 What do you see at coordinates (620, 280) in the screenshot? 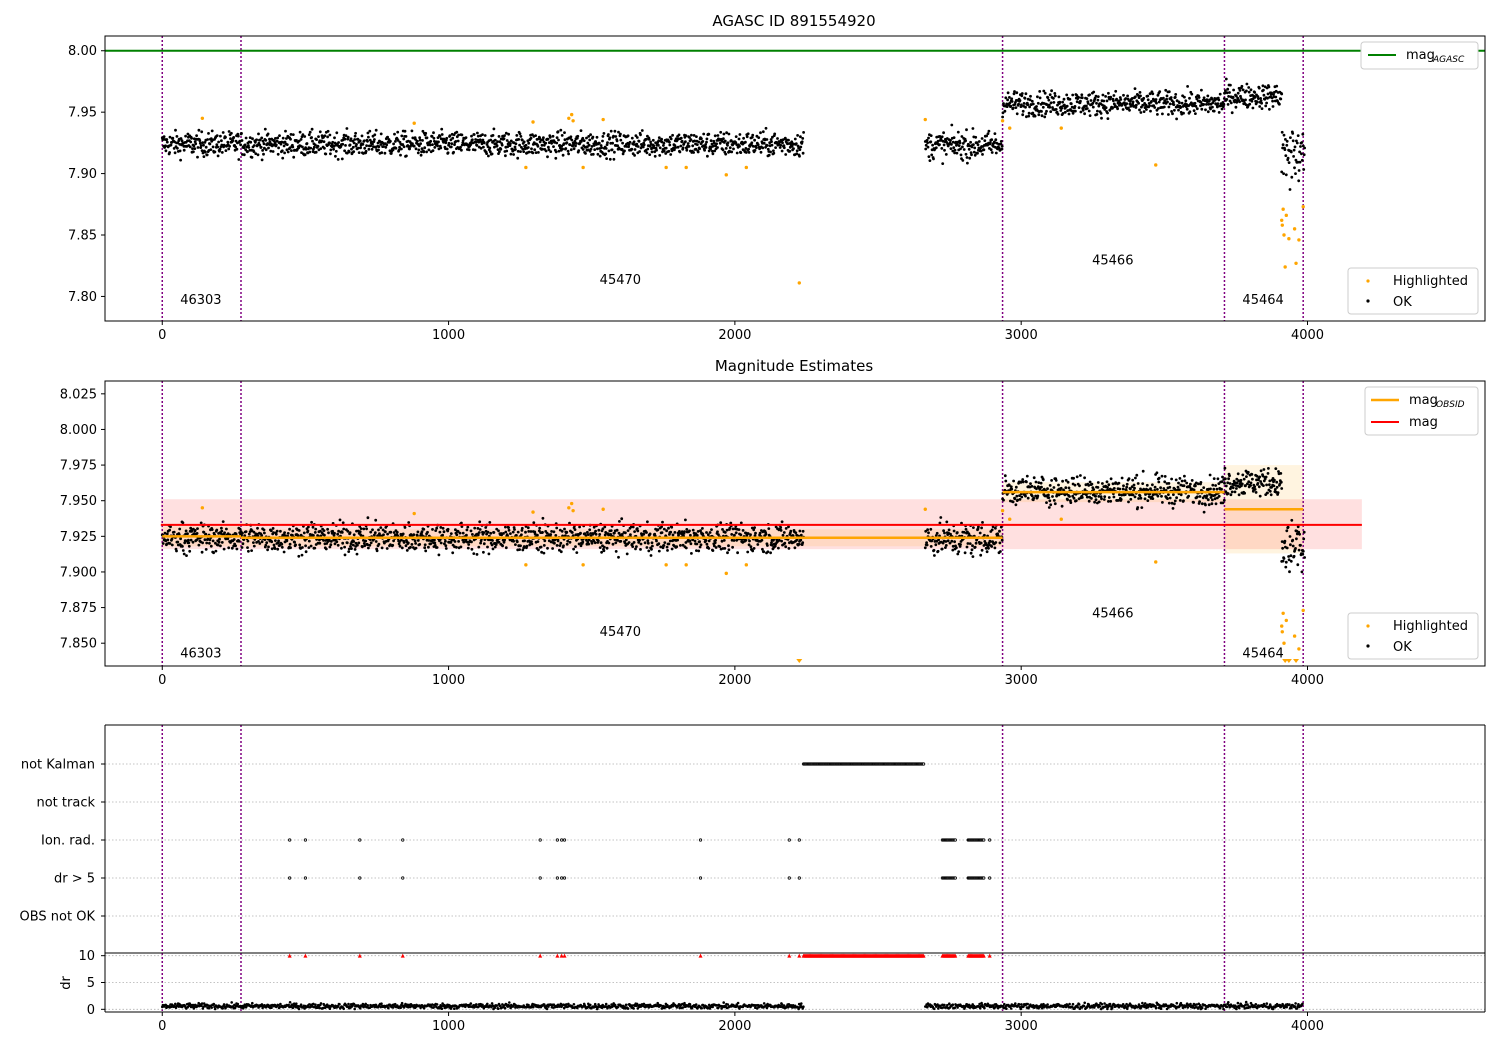
I see `obsid-label: 45470` at bounding box center [620, 280].